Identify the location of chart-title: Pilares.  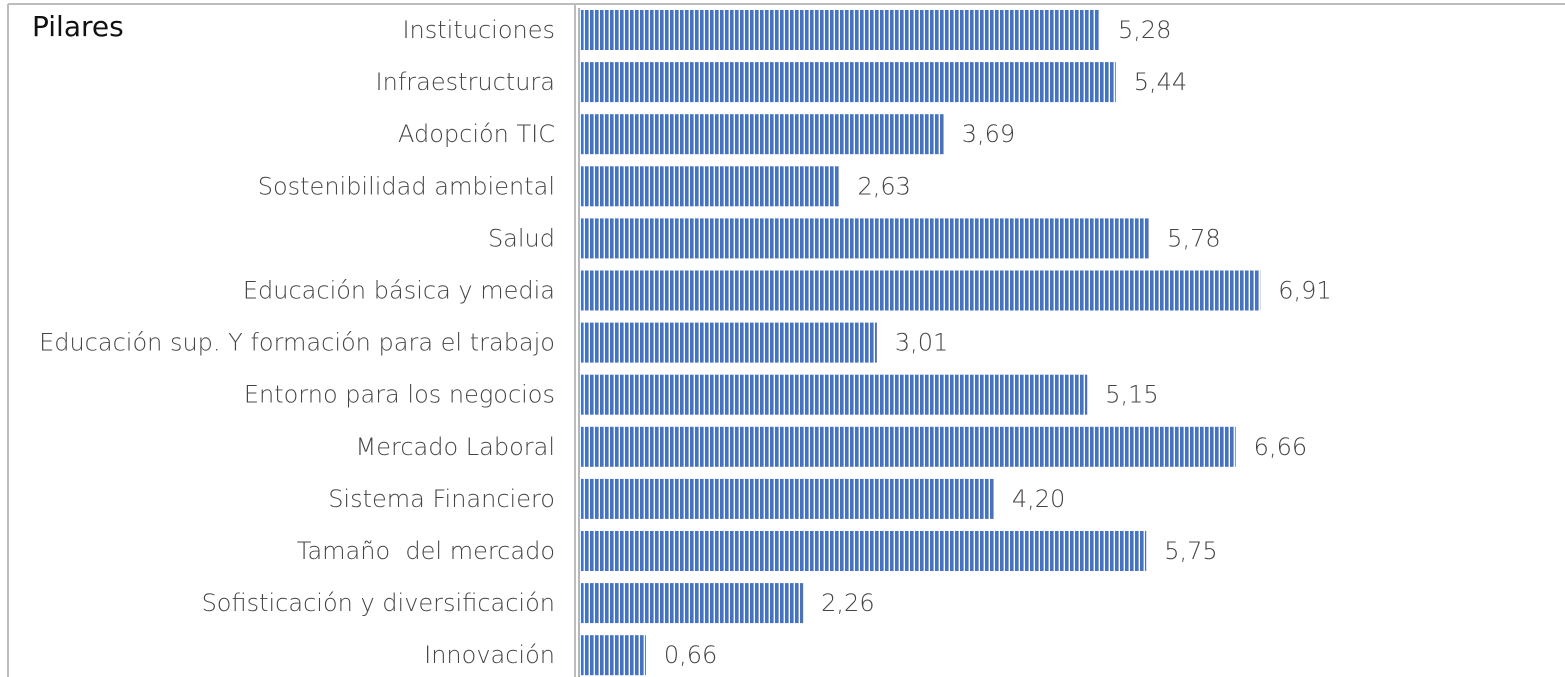
(78, 26).